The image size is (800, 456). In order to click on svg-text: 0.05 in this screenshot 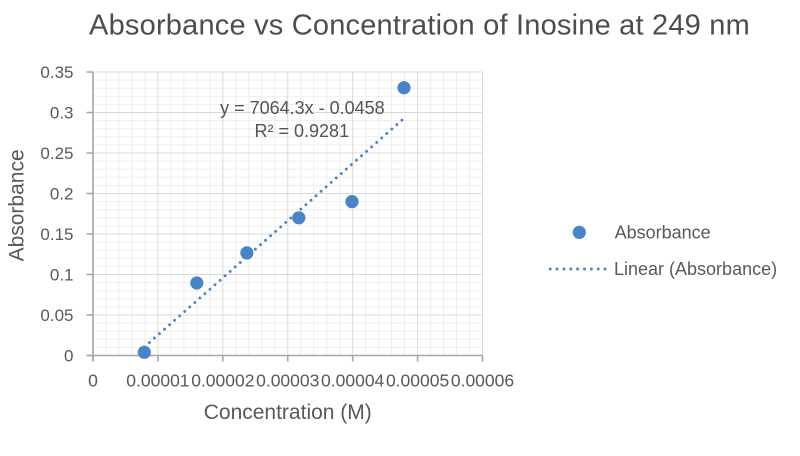, I will do `click(56, 315)`.